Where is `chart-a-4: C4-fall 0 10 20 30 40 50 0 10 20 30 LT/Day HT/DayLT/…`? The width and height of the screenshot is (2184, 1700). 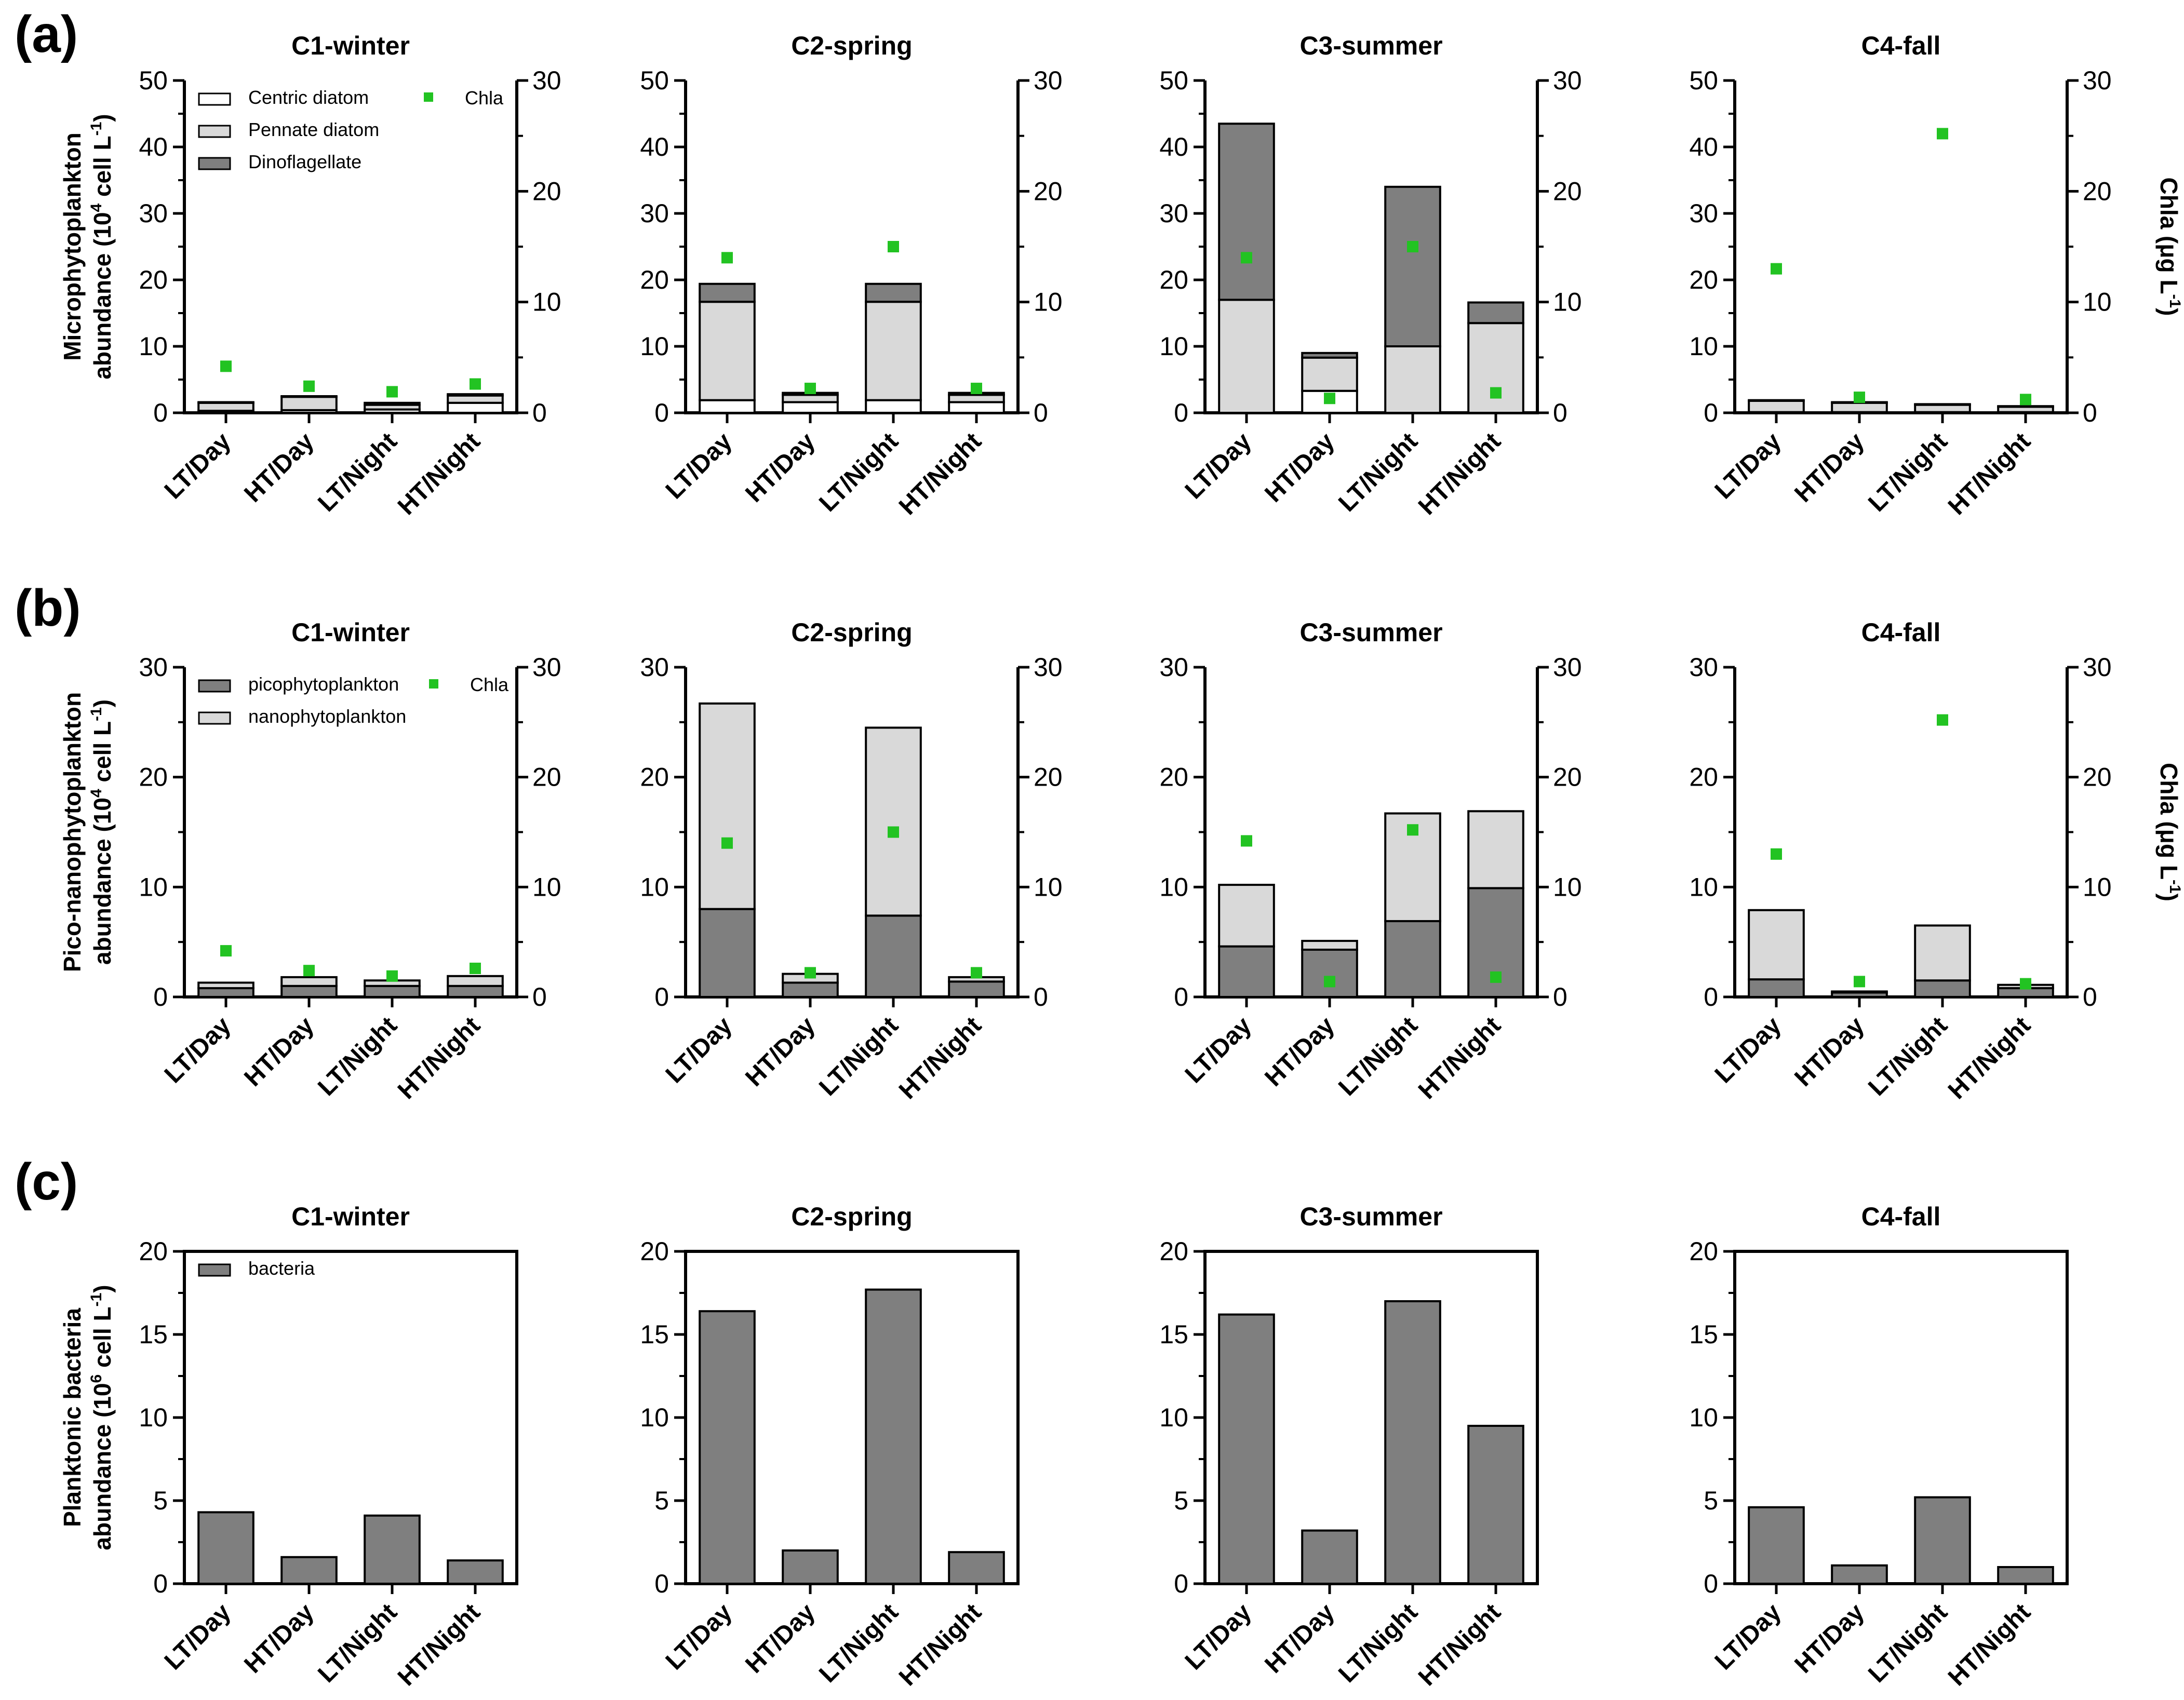
chart-a-4: C4-fall 0 10 20 30 40 50 0 10 20 30 LT/Day HT/DayLT/… is located at coordinates (1936, 275).